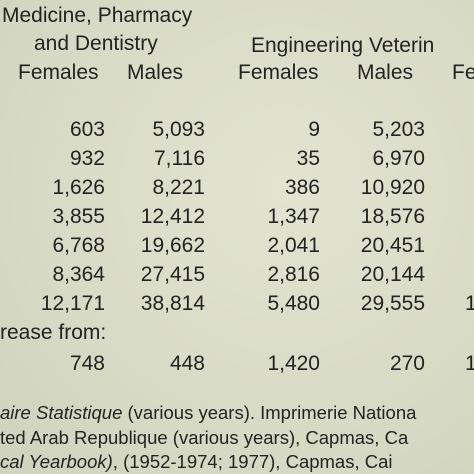 This screenshot has width=474, height=474. What do you see at coordinates (155, 72) in the screenshot?
I see `col-header-males-1: Males` at bounding box center [155, 72].